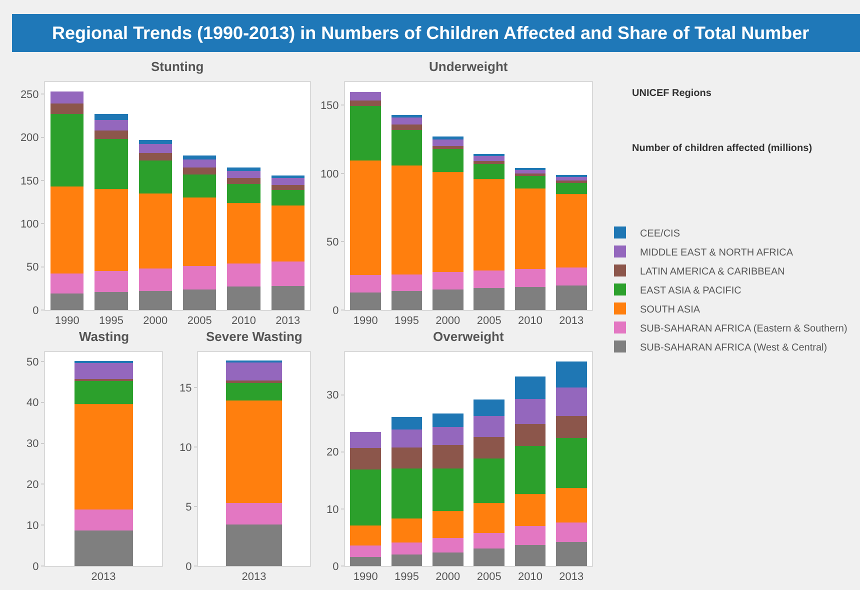  What do you see at coordinates (29, 138) in the screenshot?
I see `y-tick-label: 200` at bounding box center [29, 138].